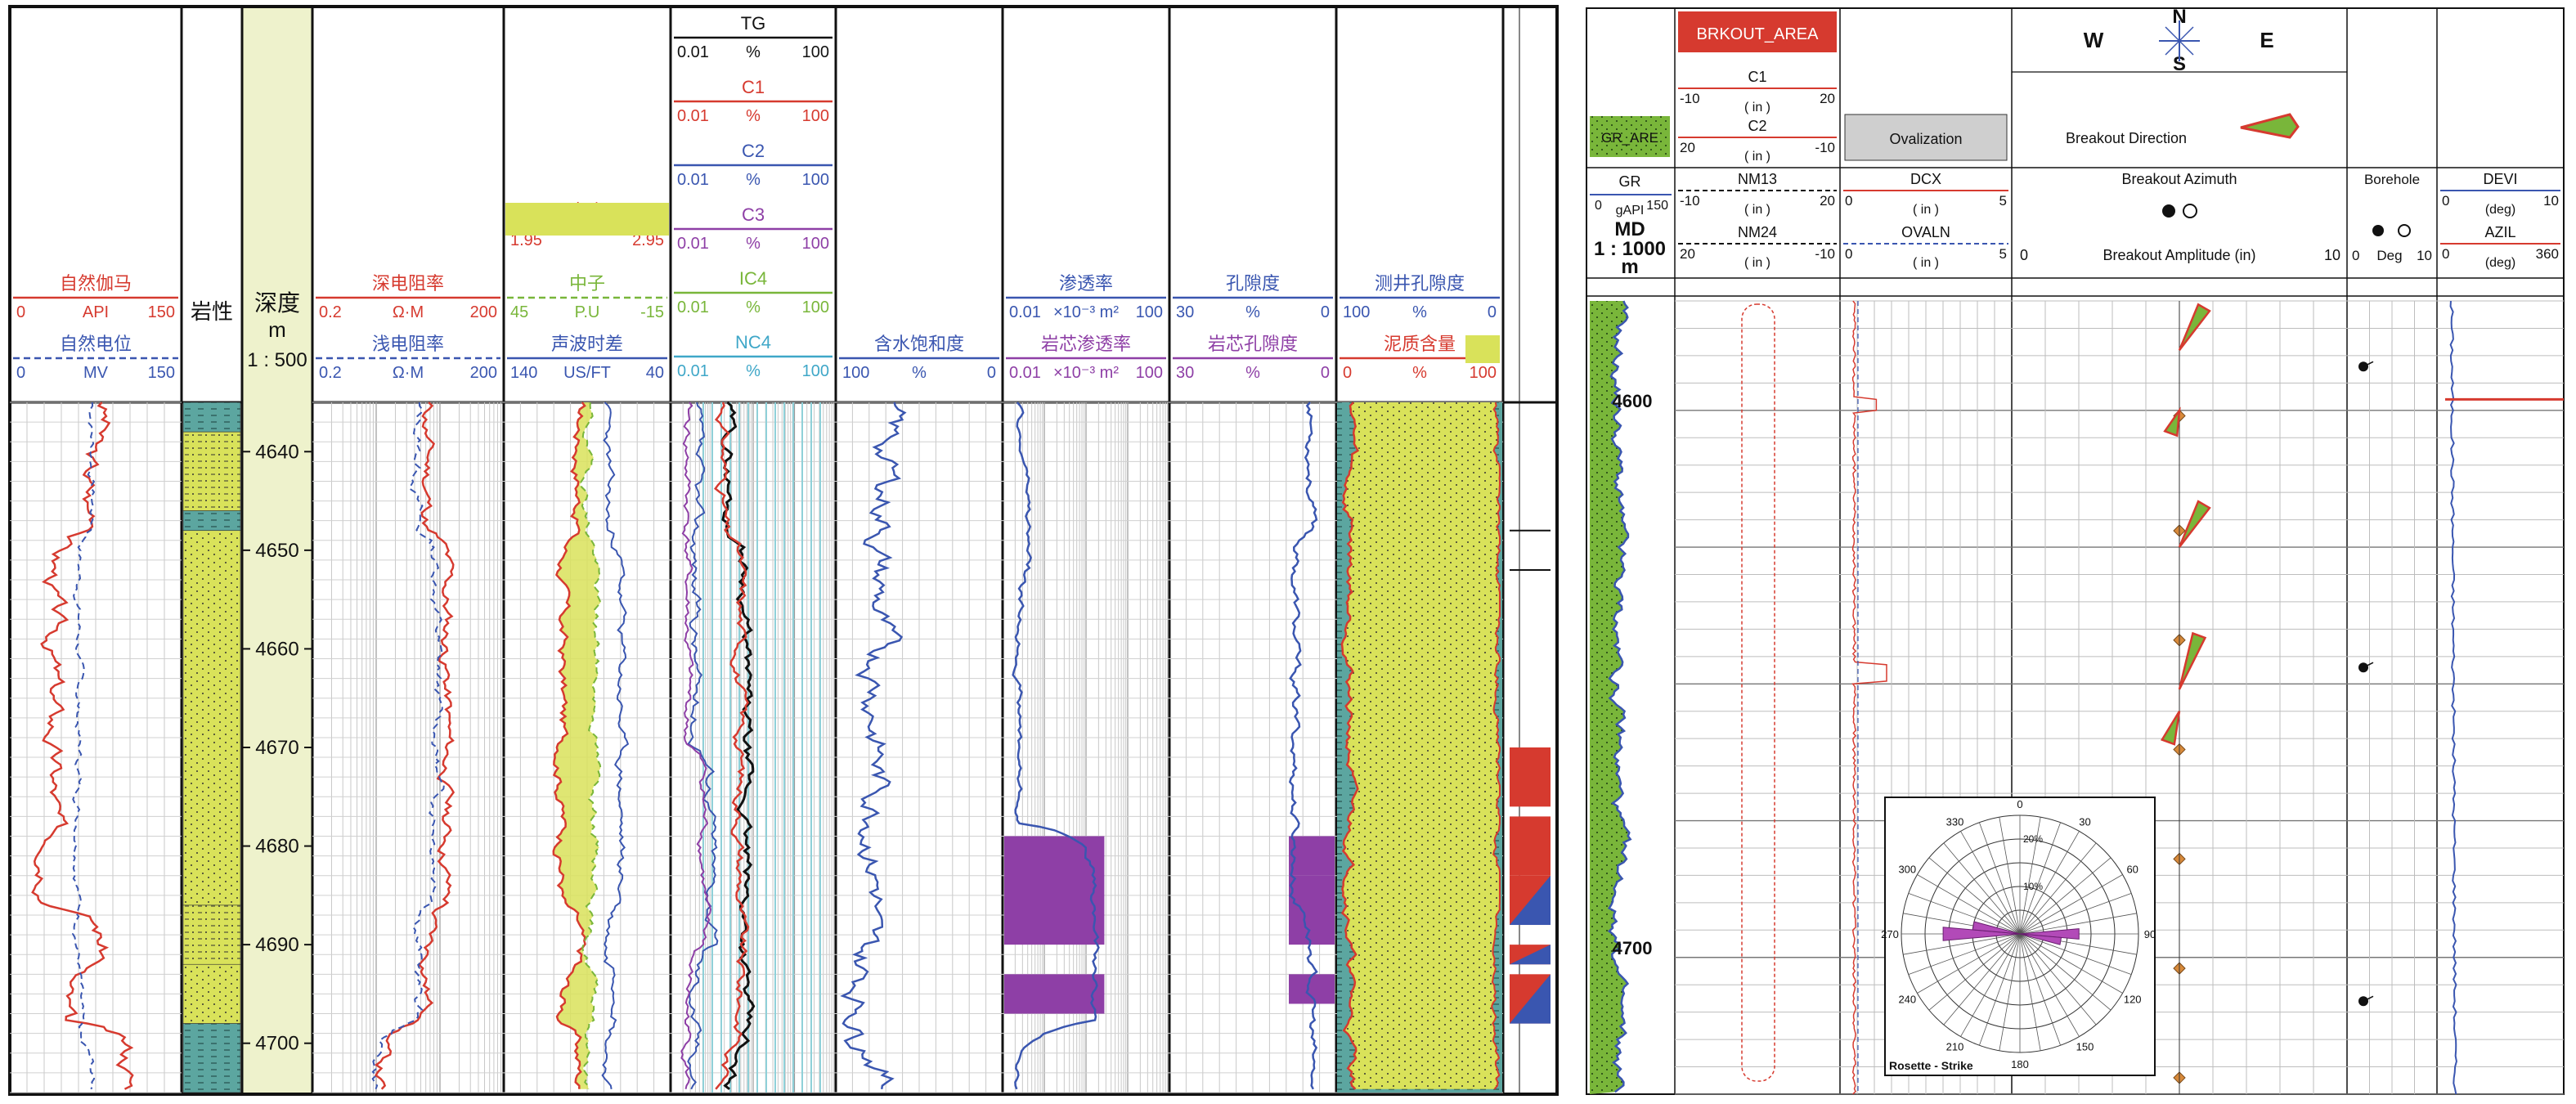 Image resolution: width=2576 pixels, height=1104 pixels. I want to click on rosette-angle-label: 90, so click(2150, 934).